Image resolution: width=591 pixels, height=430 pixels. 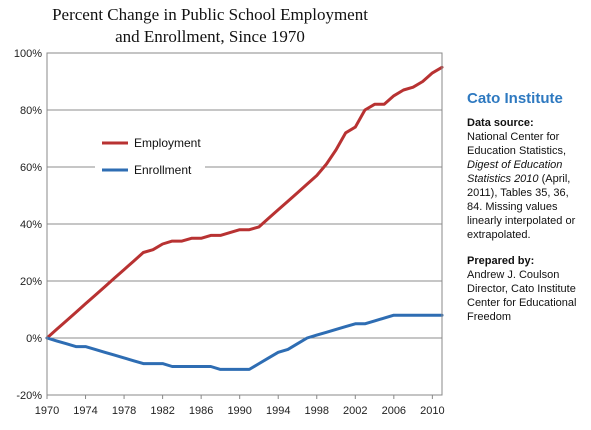 What do you see at coordinates (518, 193) in the screenshot?
I see `data-source-line: 2011), Tables 35, 36,` at bounding box center [518, 193].